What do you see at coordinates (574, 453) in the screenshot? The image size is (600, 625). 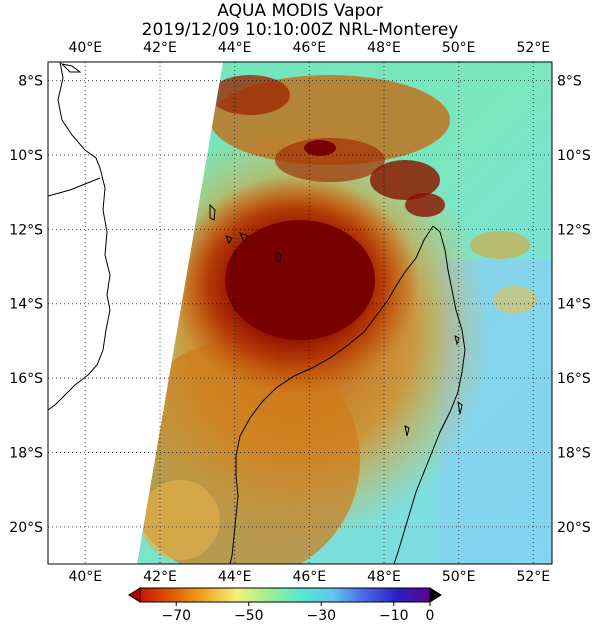 I see `lat-tick-label-right: 18°S` at bounding box center [574, 453].